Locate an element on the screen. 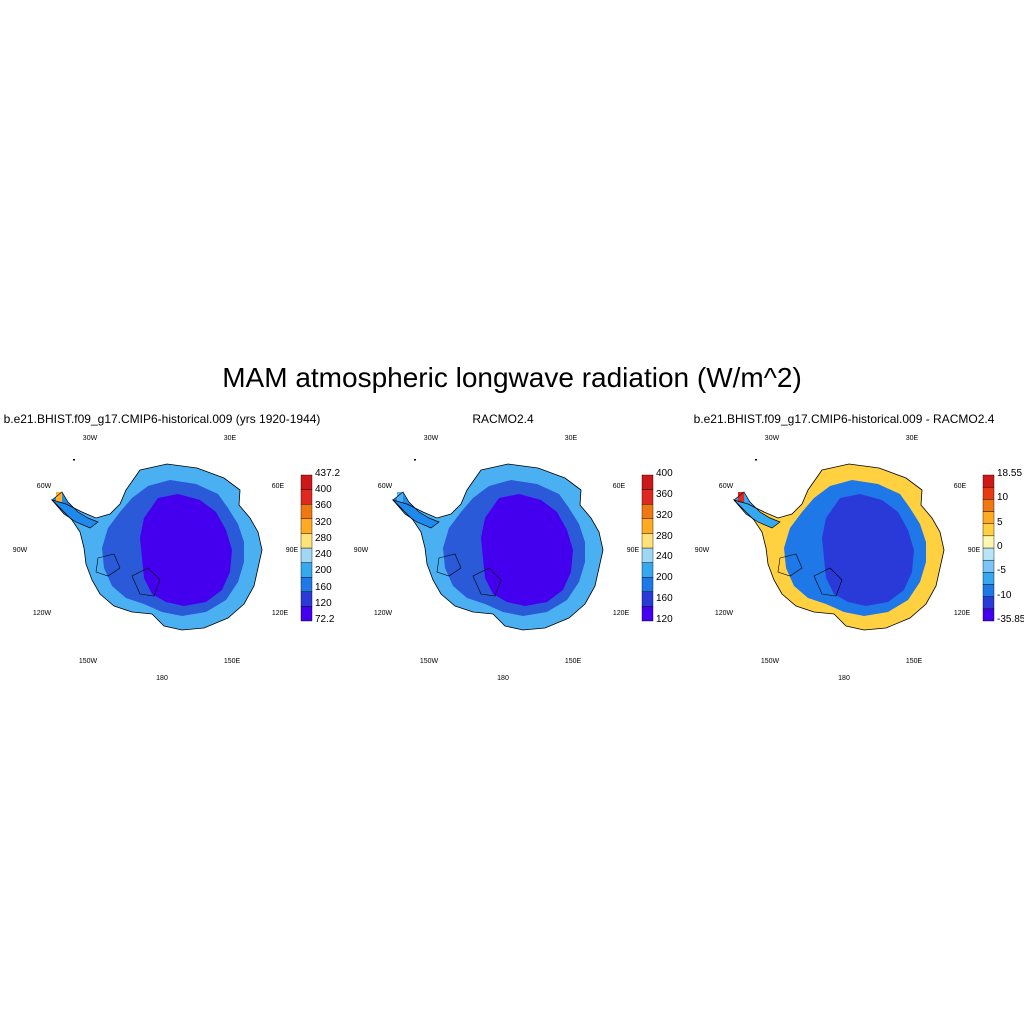 This screenshot has width=1024, height=1024. colorbar-tick-label: -5 is located at coordinates (1001, 571).